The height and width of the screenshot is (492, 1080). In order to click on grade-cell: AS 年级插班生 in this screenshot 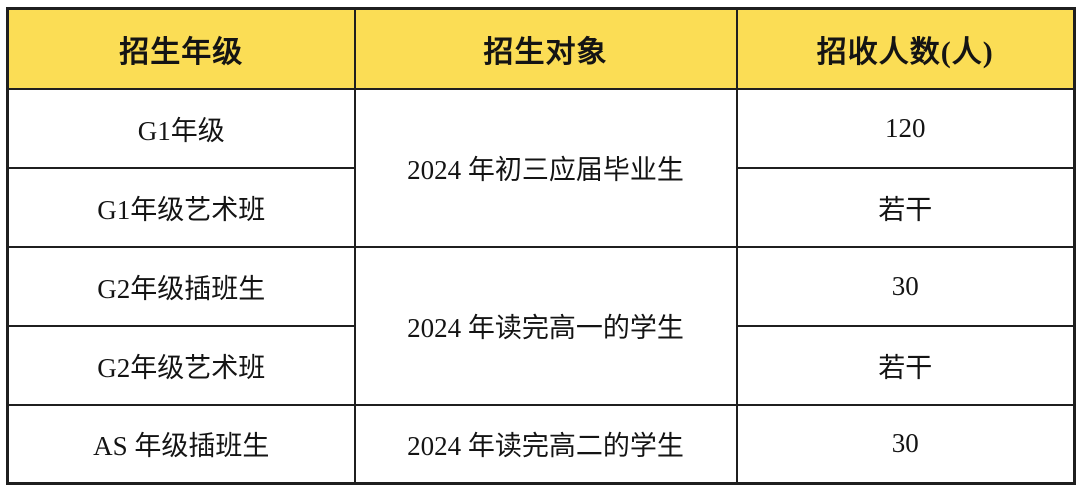, I will do `click(181, 444)`.